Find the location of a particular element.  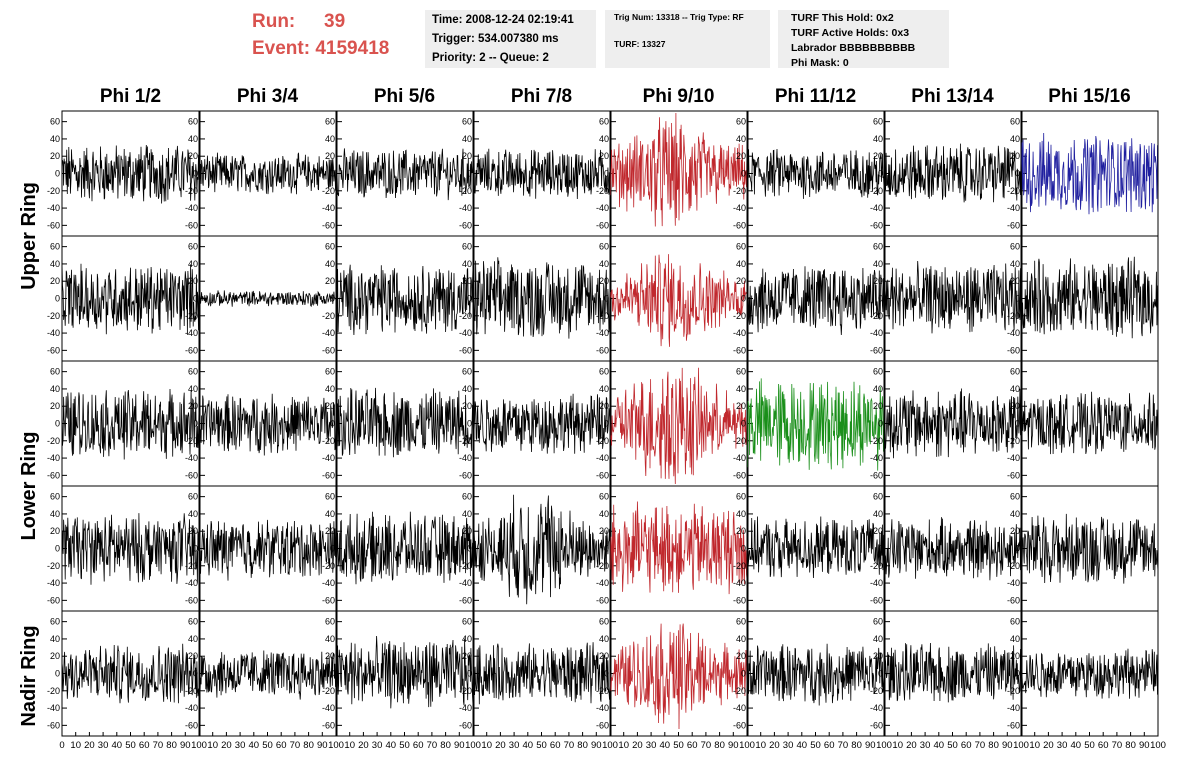

column-header-phi-9-10: Phi 9/10 is located at coordinates (678, 96).